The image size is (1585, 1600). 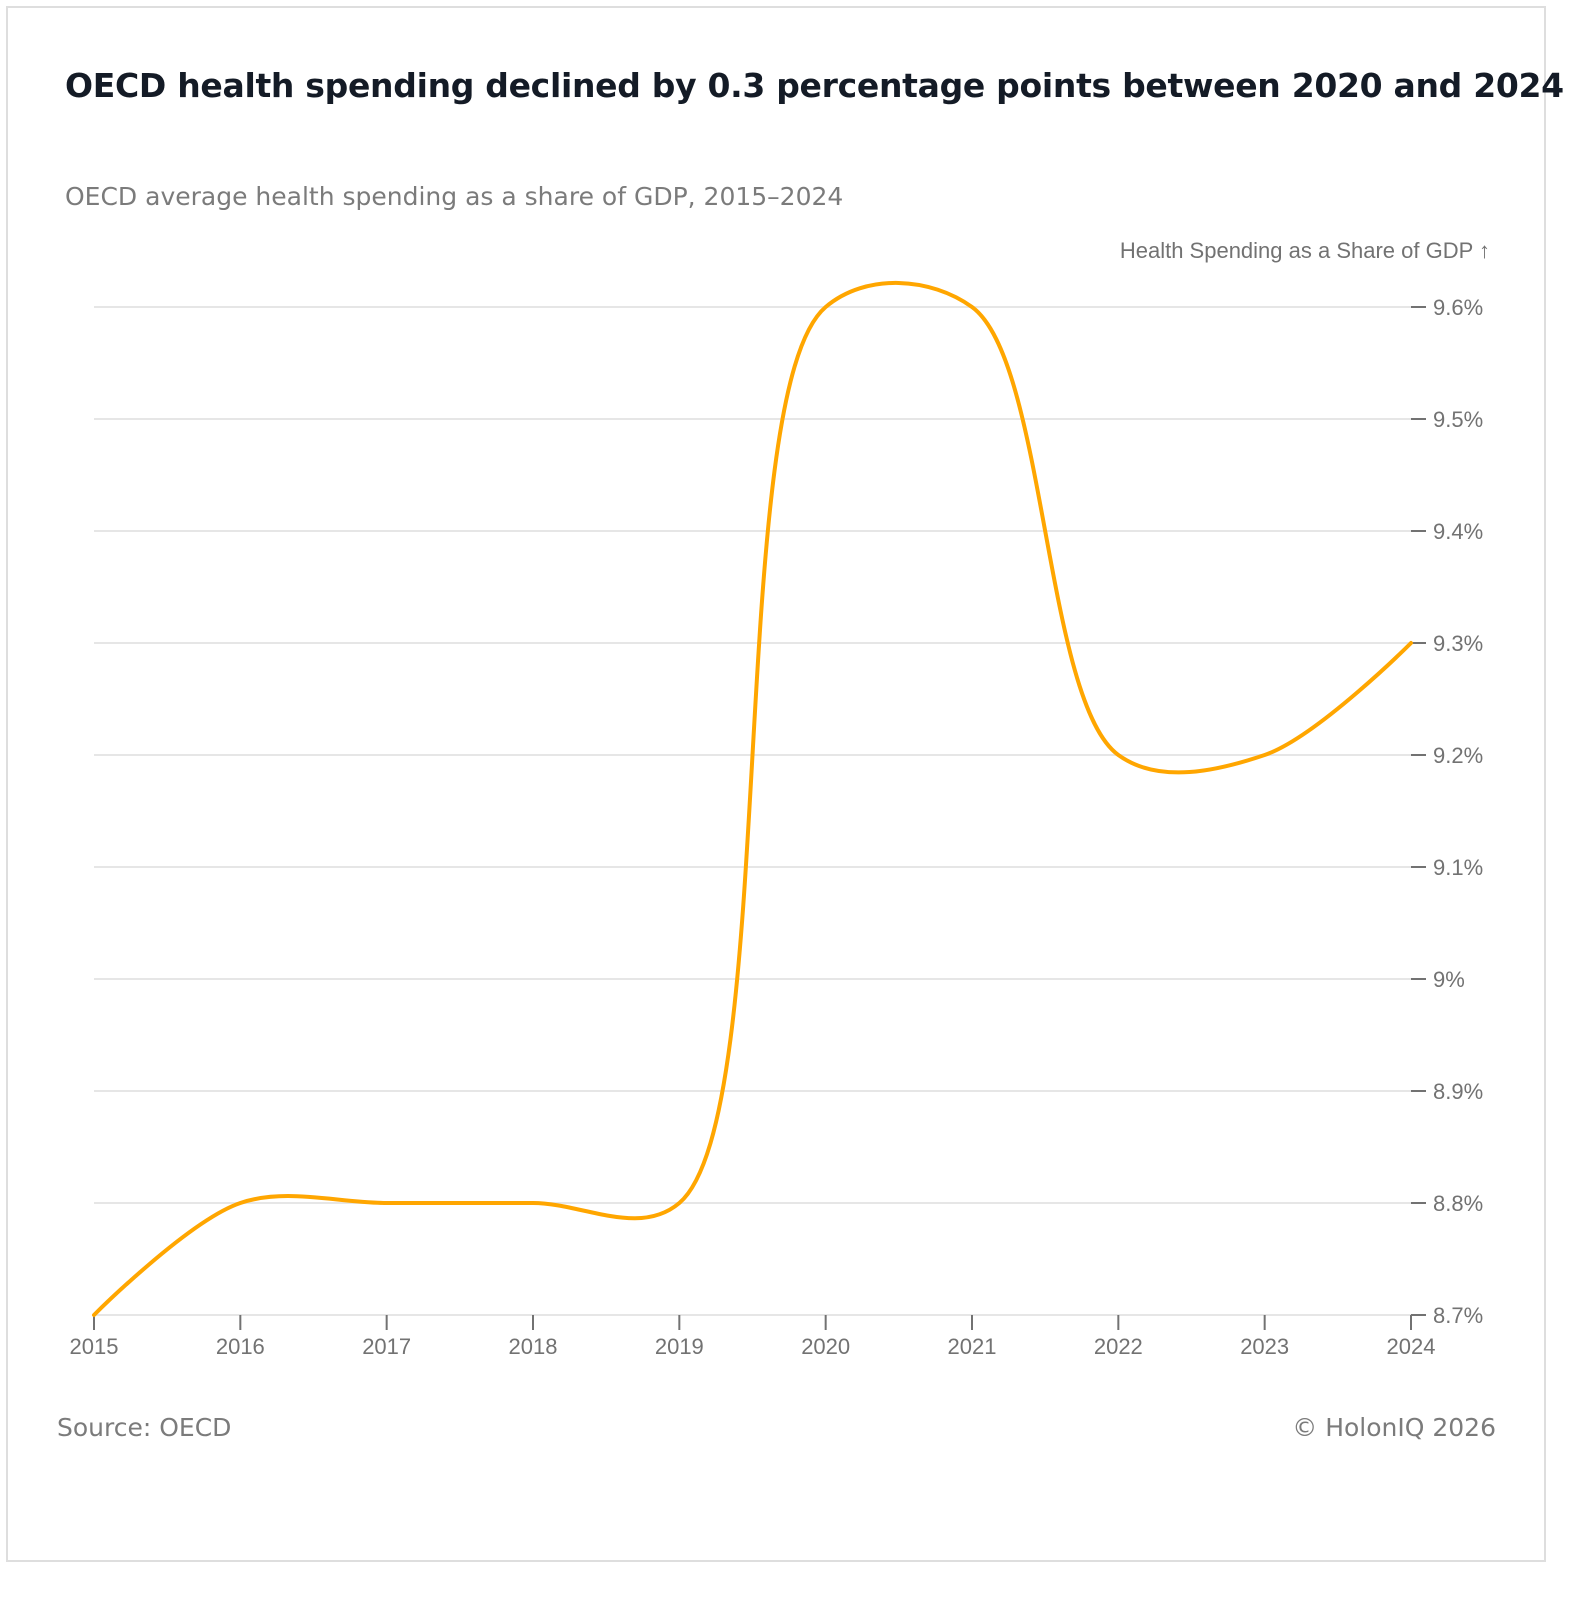 I want to click on x-tick-label: 2024, so click(x=1411, y=1346).